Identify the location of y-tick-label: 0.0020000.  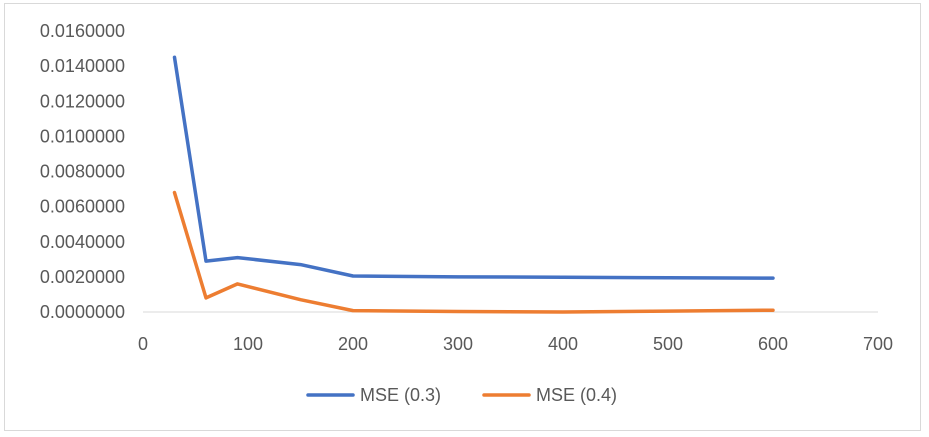
(82, 277).